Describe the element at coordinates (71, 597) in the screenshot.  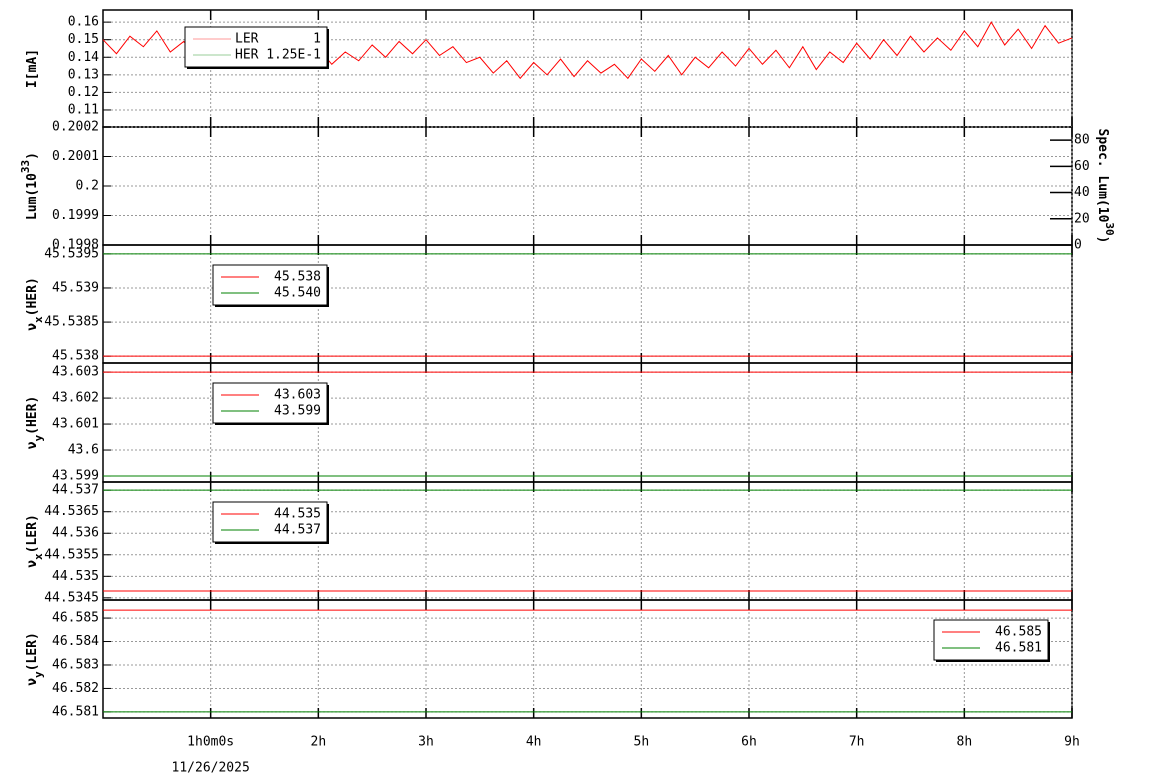
I see `y-tick-label: 44.5345` at that location.